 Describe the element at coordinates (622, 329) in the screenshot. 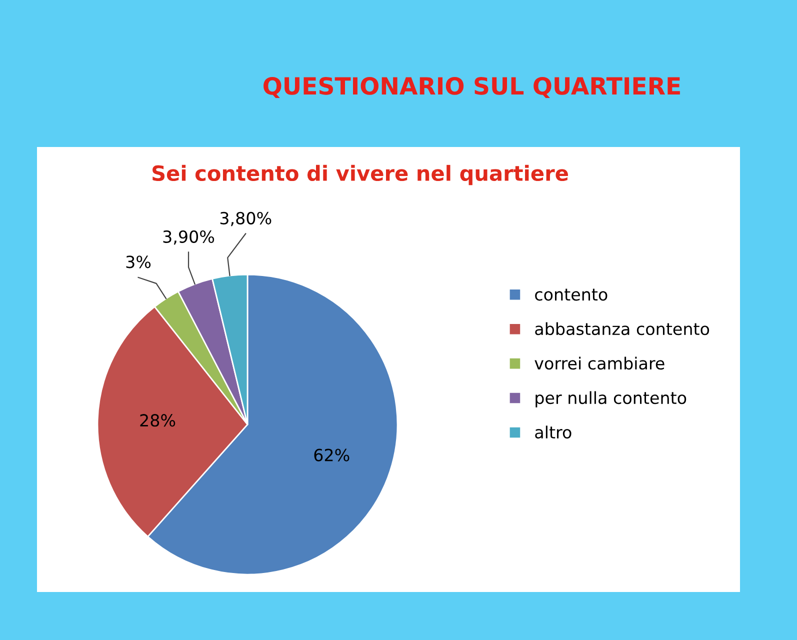

I see `legend-label: abbastanza contento` at that location.